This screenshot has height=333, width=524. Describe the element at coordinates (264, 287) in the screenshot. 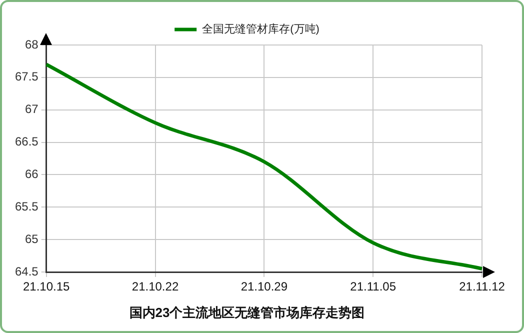

I see `x-tick-label: 21.10.29` at that location.